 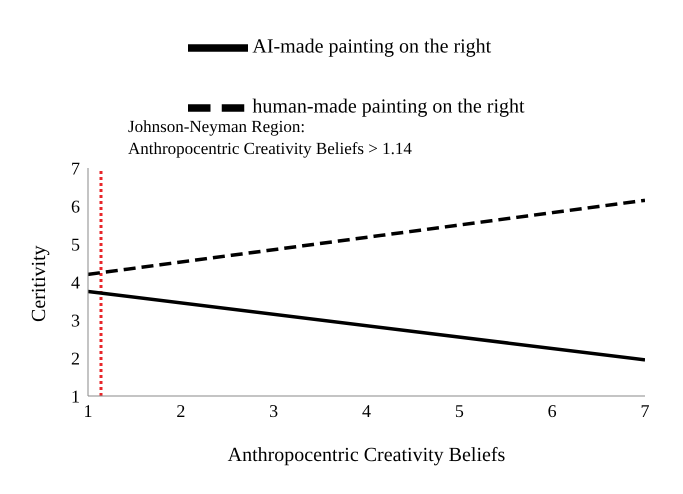 I want to click on y-axis-title: Ceritivity, so click(x=39, y=283).